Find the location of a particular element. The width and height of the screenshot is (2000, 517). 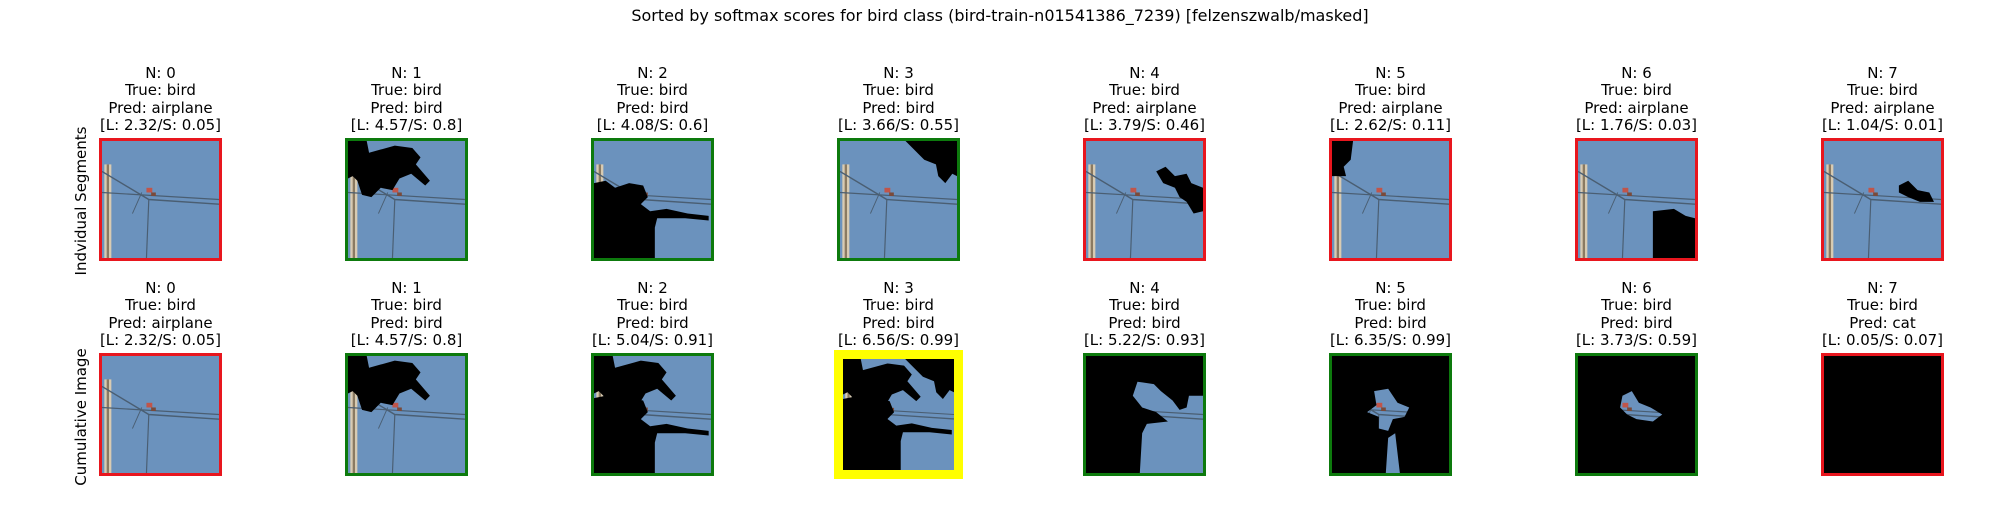

cell-scores: [L: 4.57/S: 0.8] is located at coordinates (407, 125).